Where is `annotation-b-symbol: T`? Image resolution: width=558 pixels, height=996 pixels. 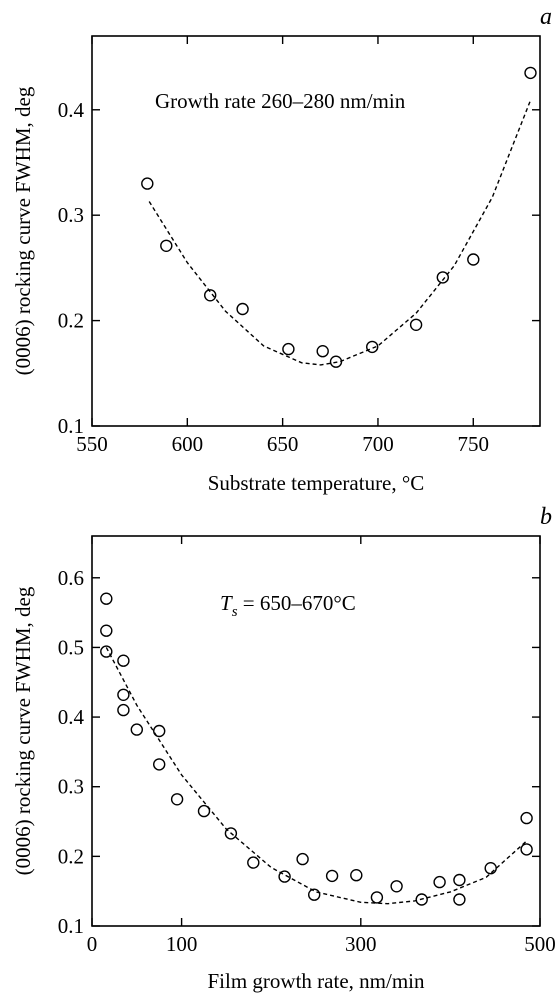 annotation-b-symbol: T is located at coordinates (226, 603).